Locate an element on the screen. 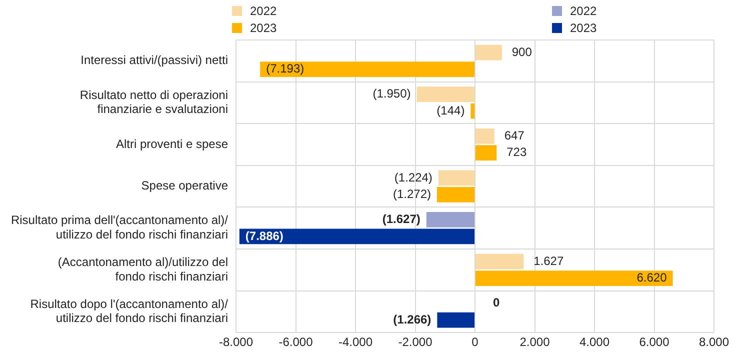  y-tick-label: Risultato dopo l'(accantonamento al)/ utilizzo del fondo rischi finanziari is located at coordinates (129, 311).